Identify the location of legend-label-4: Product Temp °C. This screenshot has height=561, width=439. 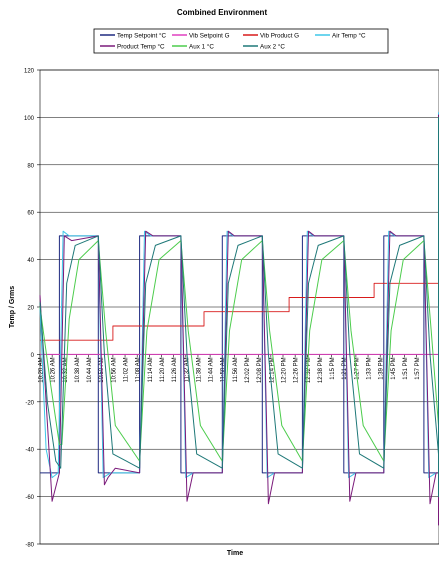
(141, 47).